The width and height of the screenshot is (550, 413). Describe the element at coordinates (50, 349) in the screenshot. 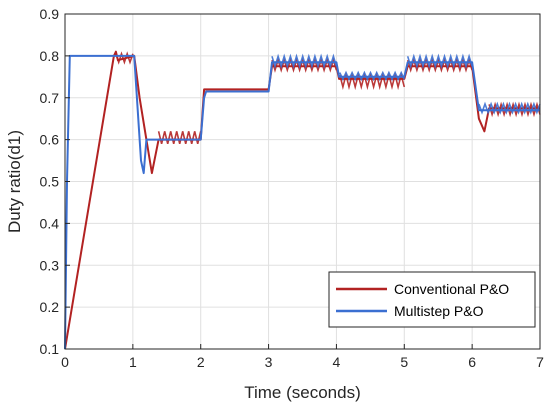

I see `y-tick-label-0: 0.1` at that location.